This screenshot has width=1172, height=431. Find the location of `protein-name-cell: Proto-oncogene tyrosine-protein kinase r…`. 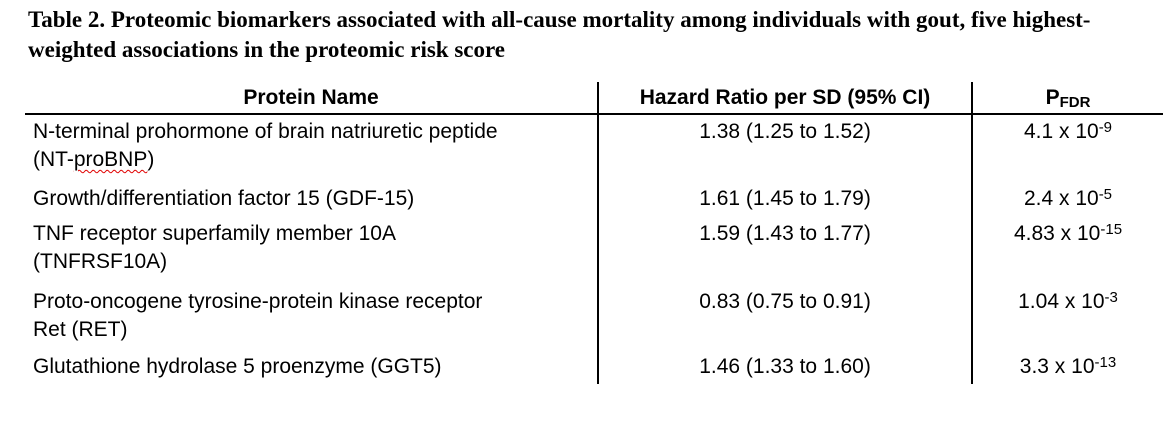

protein-name-cell: Proto-oncogene tyrosine-protein kinase r… is located at coordinates (311, 317).